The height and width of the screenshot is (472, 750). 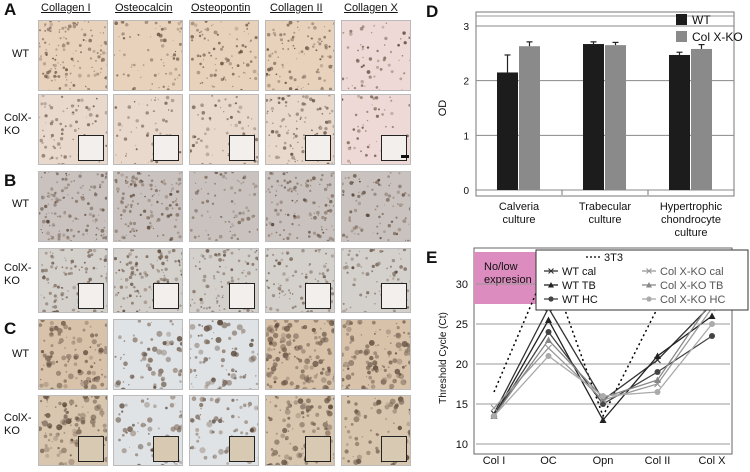 What do you see at coordinates (642, 280) in the screenshot?
I see `legend-box` at bounding box center [642, 280].